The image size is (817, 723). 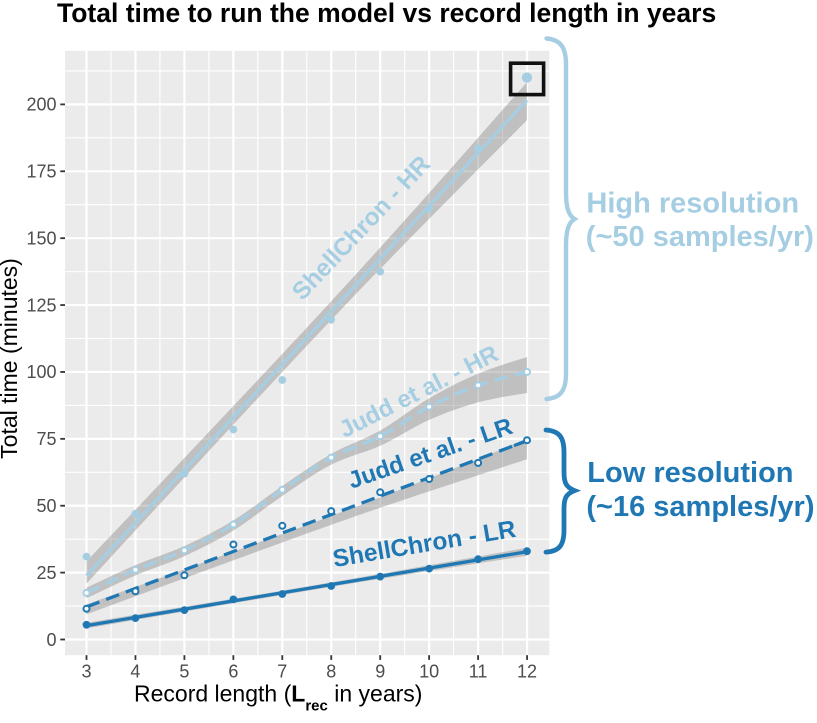 What do you see at coordinates (41, 305) in the screenshot?
I see `svg-text: 125` at bounding box center [41, 305].